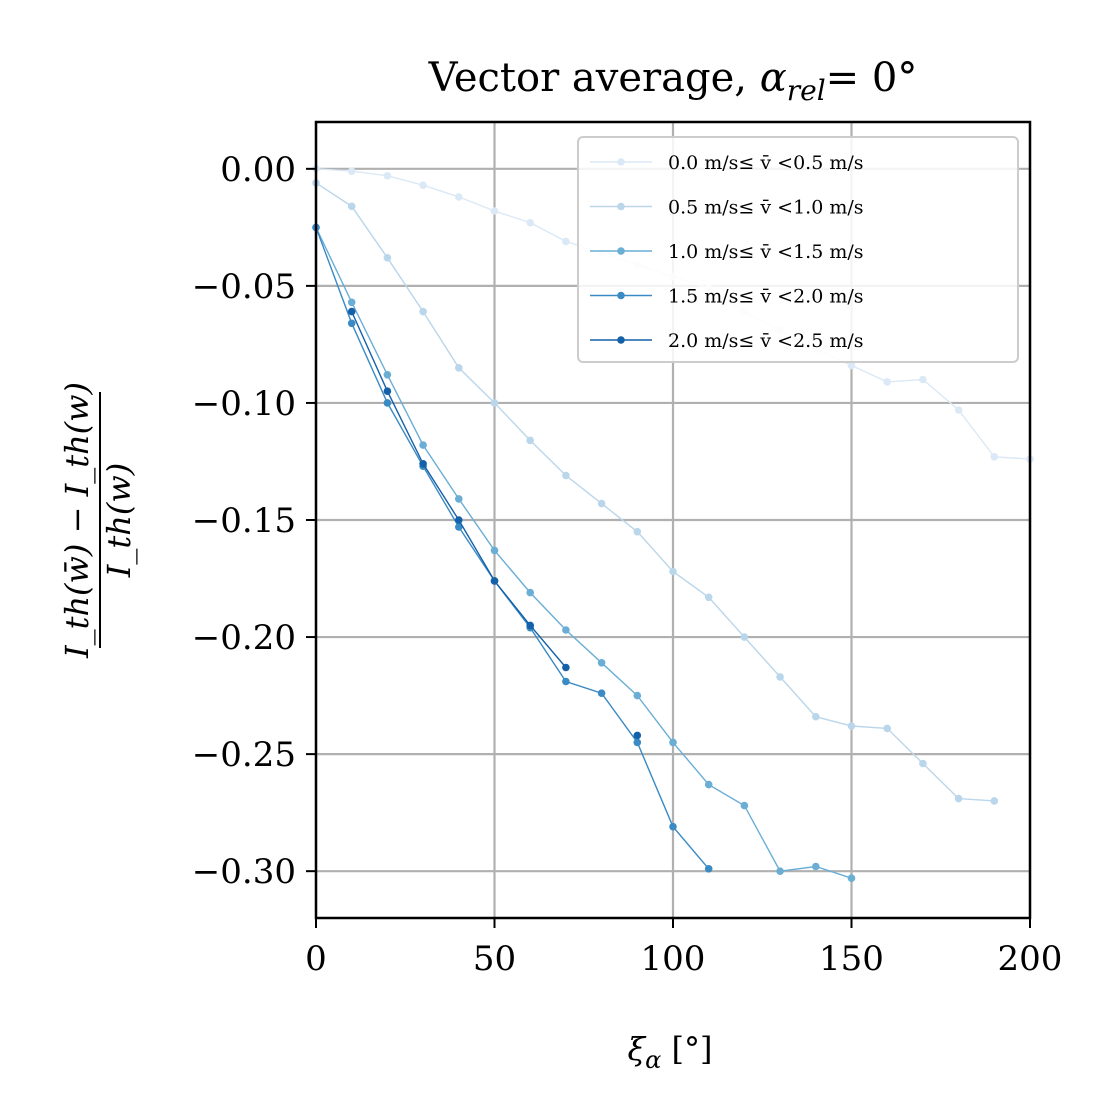 Image resolution: width=1120 pixels, height=1120 pixels. I want to click on legend-entry: 2.0 m/s≤ v̄ <2.5 m/s, so click(727, 341).